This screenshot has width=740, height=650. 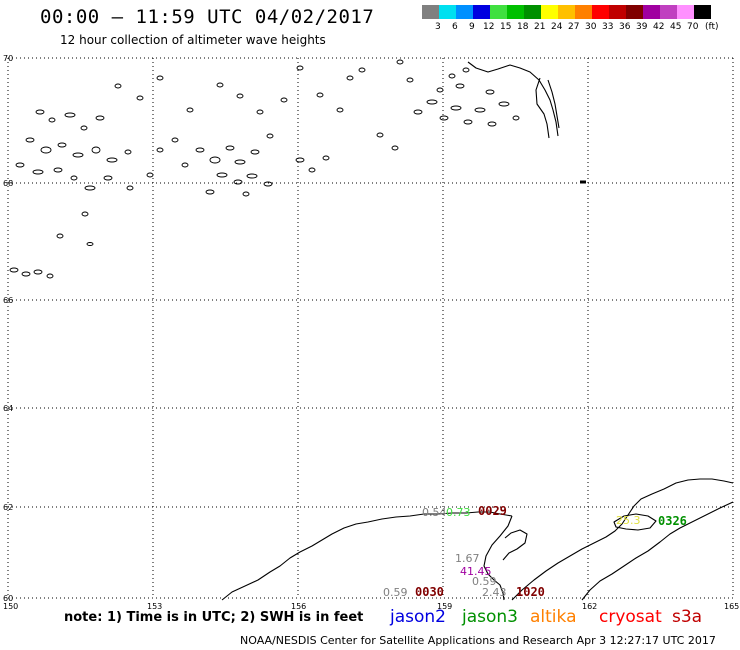 I want to click on legend-label: 12, so click(x=489, y=27).